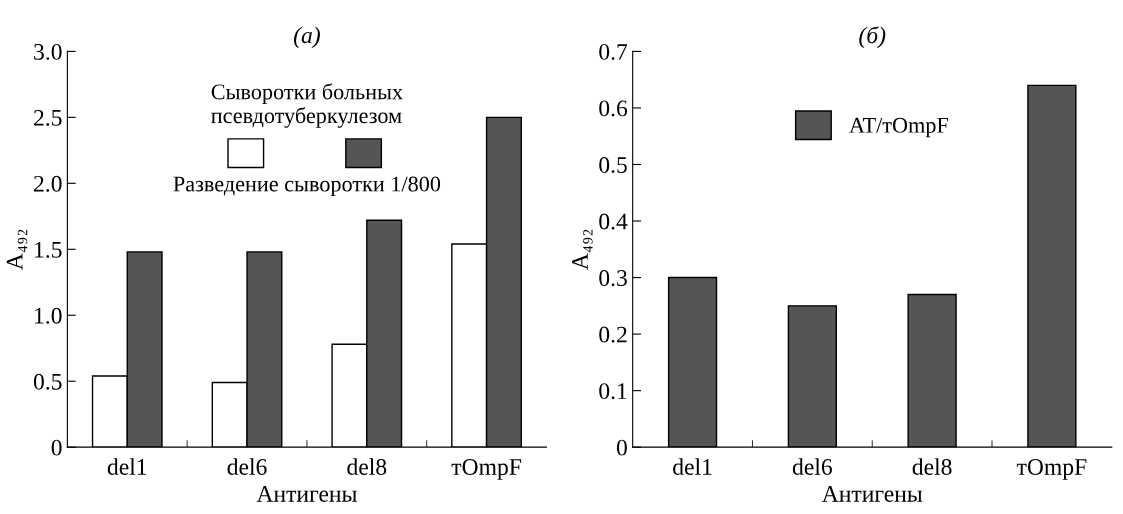 This screenshot has width=1123, height=514. I want to click on y-tick-label: 0.7, so click(613, 51).